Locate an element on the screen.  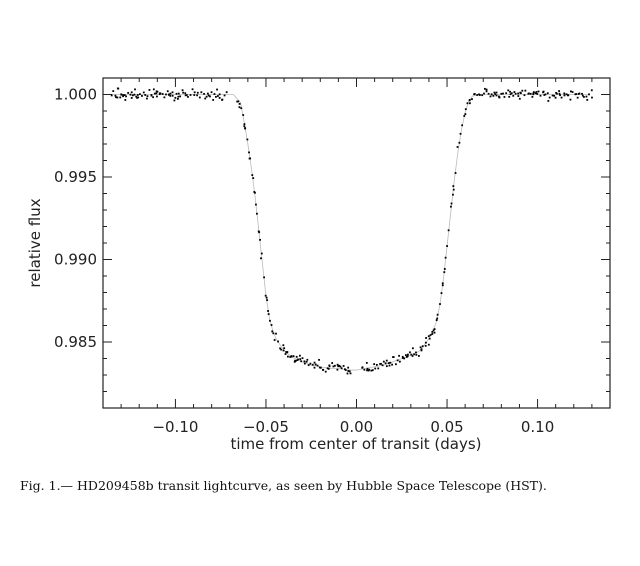
x-tick-label: −0.10 is located at coordinates (175, 427).